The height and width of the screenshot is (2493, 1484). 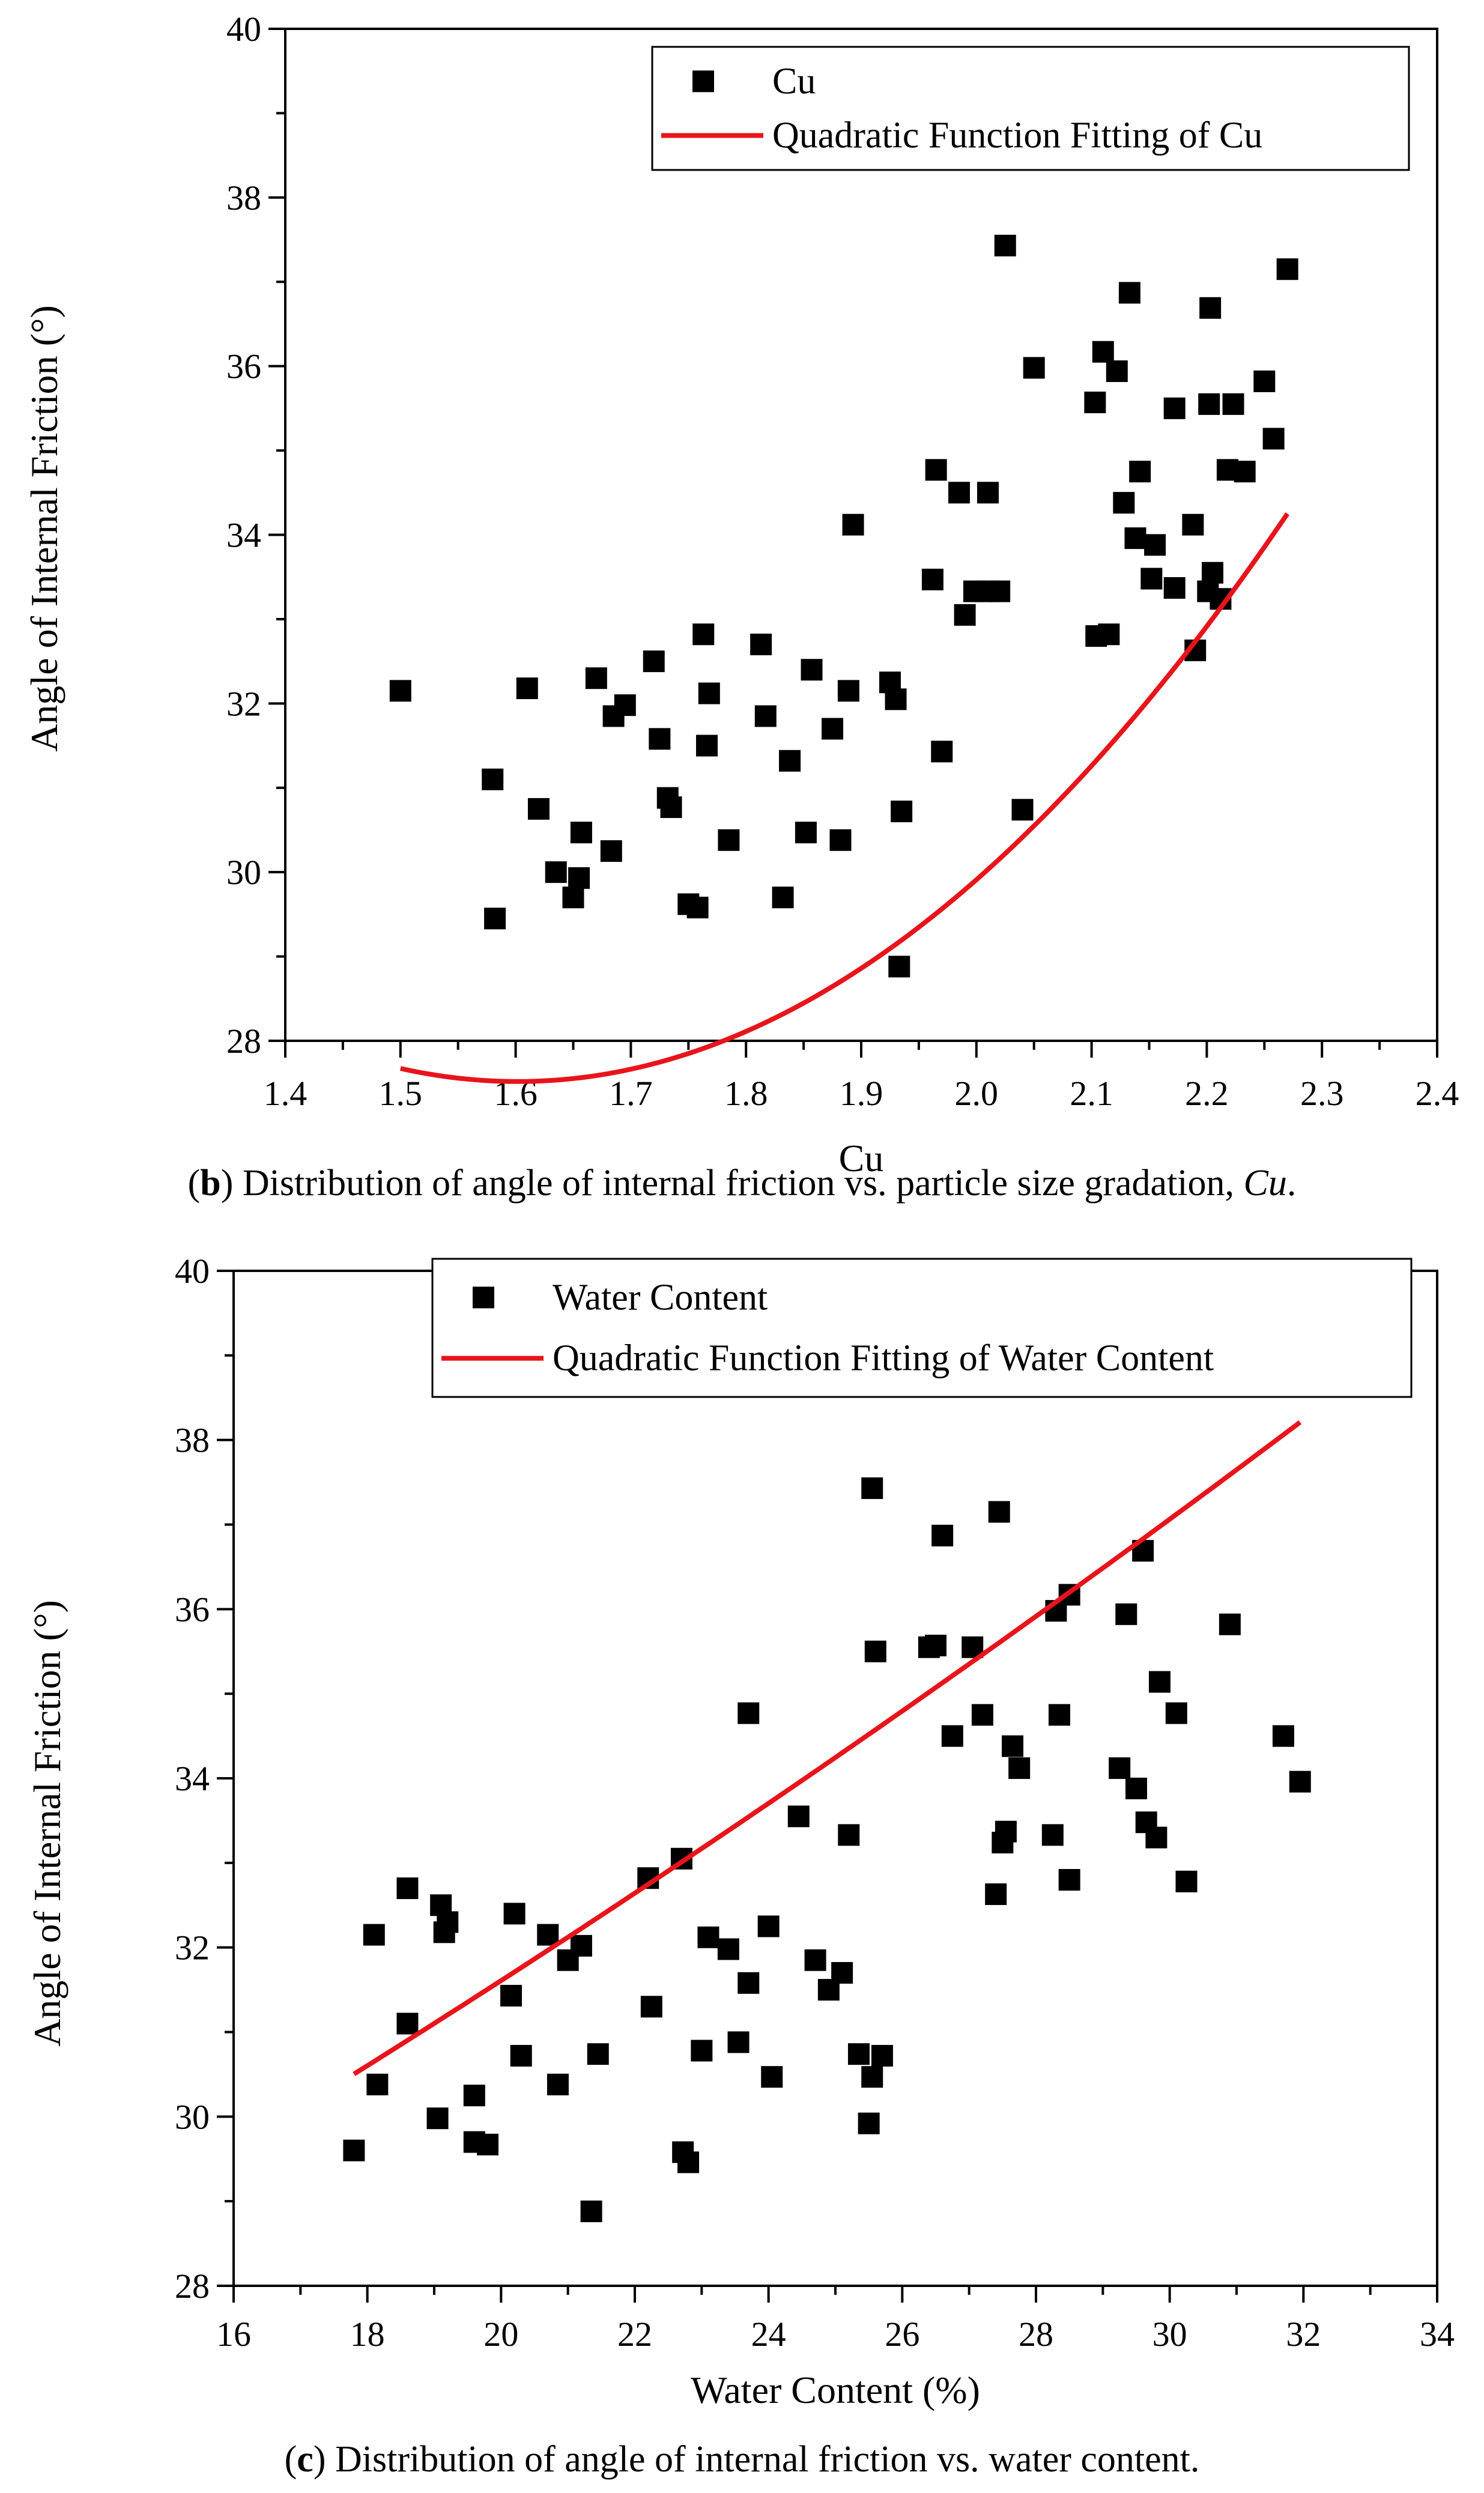 What do you see at coordinates (1265, 1183) in the screenshot?
I see `caption-b-italic: Cu` at bounding box center [1265, 1183].